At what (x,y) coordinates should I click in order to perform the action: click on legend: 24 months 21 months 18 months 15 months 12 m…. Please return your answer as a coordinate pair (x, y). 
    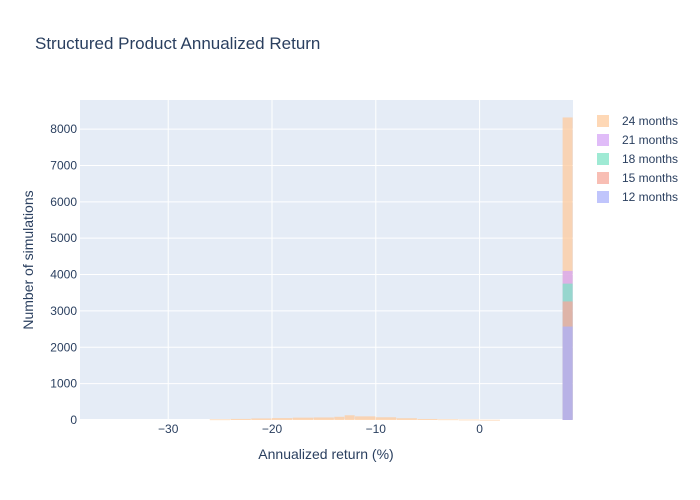
    Looking at the image, I should click on (637, 159).